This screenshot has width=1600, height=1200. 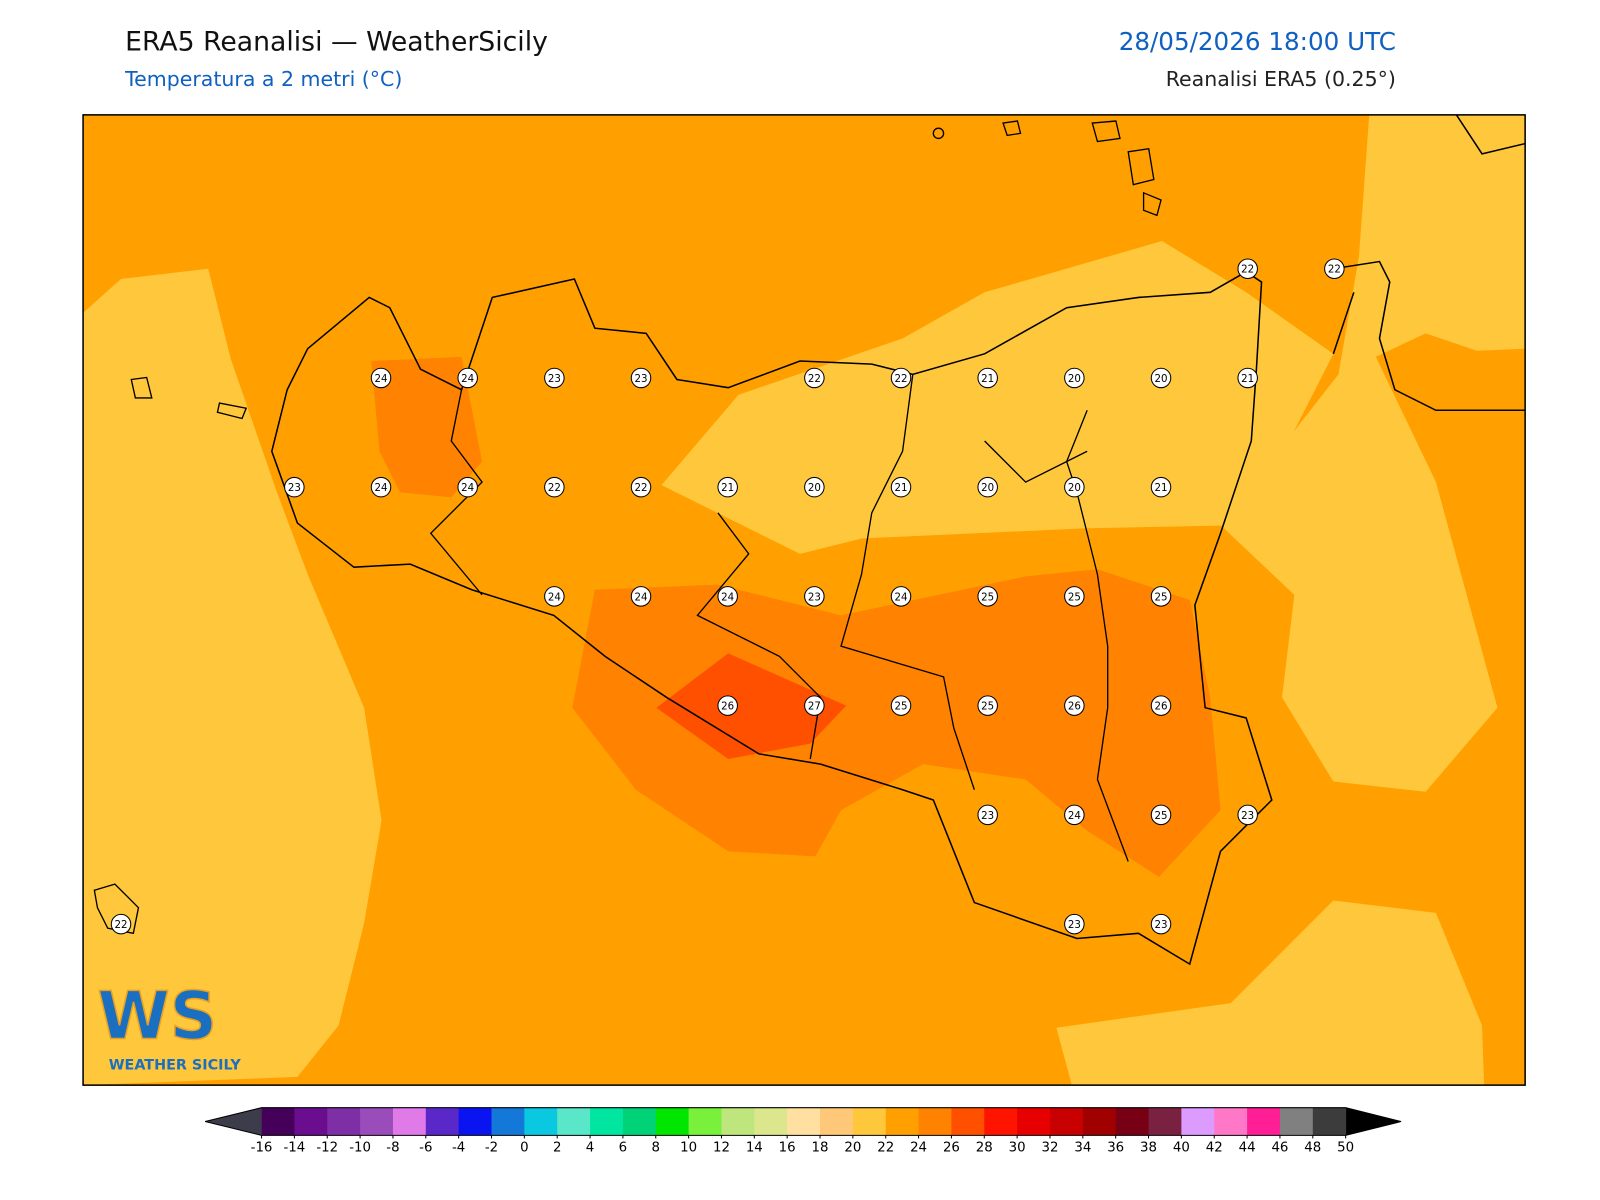 I want to click on station-value: 24, so click(x=1074, y=816).